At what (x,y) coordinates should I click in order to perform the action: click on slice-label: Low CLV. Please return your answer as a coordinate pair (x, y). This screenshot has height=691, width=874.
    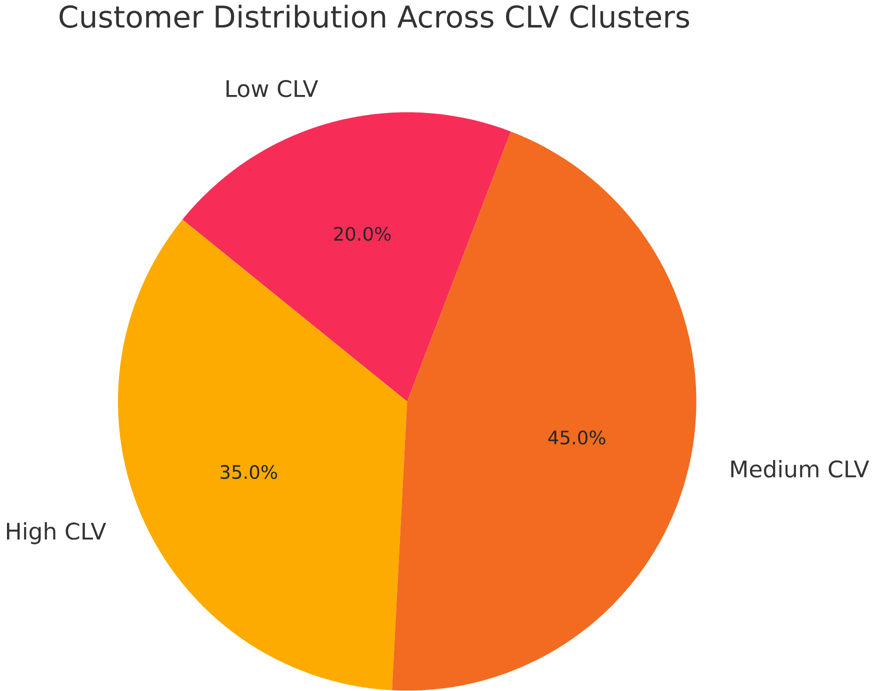
    Looking at the image, I should click on (272, 89).